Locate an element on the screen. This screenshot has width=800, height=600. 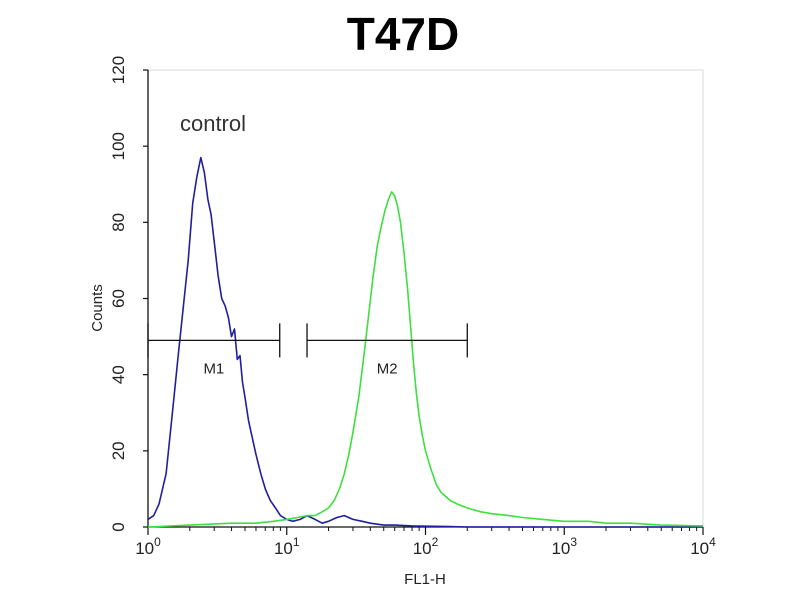
x-tick-label: 10³ is located at coordinates (564, 546).